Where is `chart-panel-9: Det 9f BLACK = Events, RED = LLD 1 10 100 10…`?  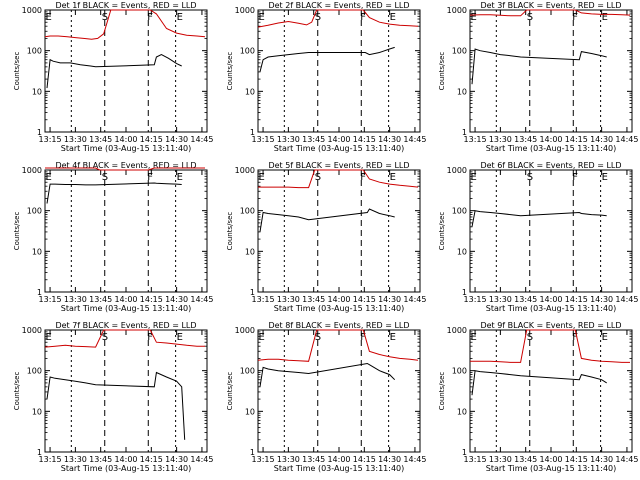 chart-panel-9: Det 9f BLACK = Events, RED = LLD 1 10 100 10… is located at coordinates (538, 397).